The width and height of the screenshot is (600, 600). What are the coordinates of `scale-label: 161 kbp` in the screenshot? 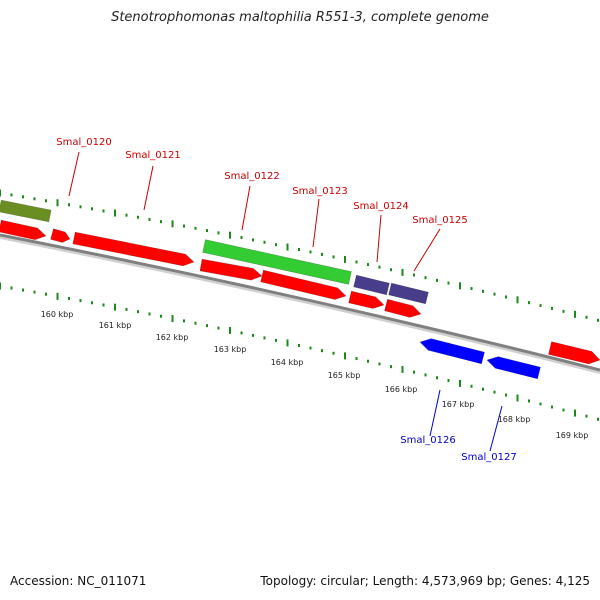 It's located at (115, 325).